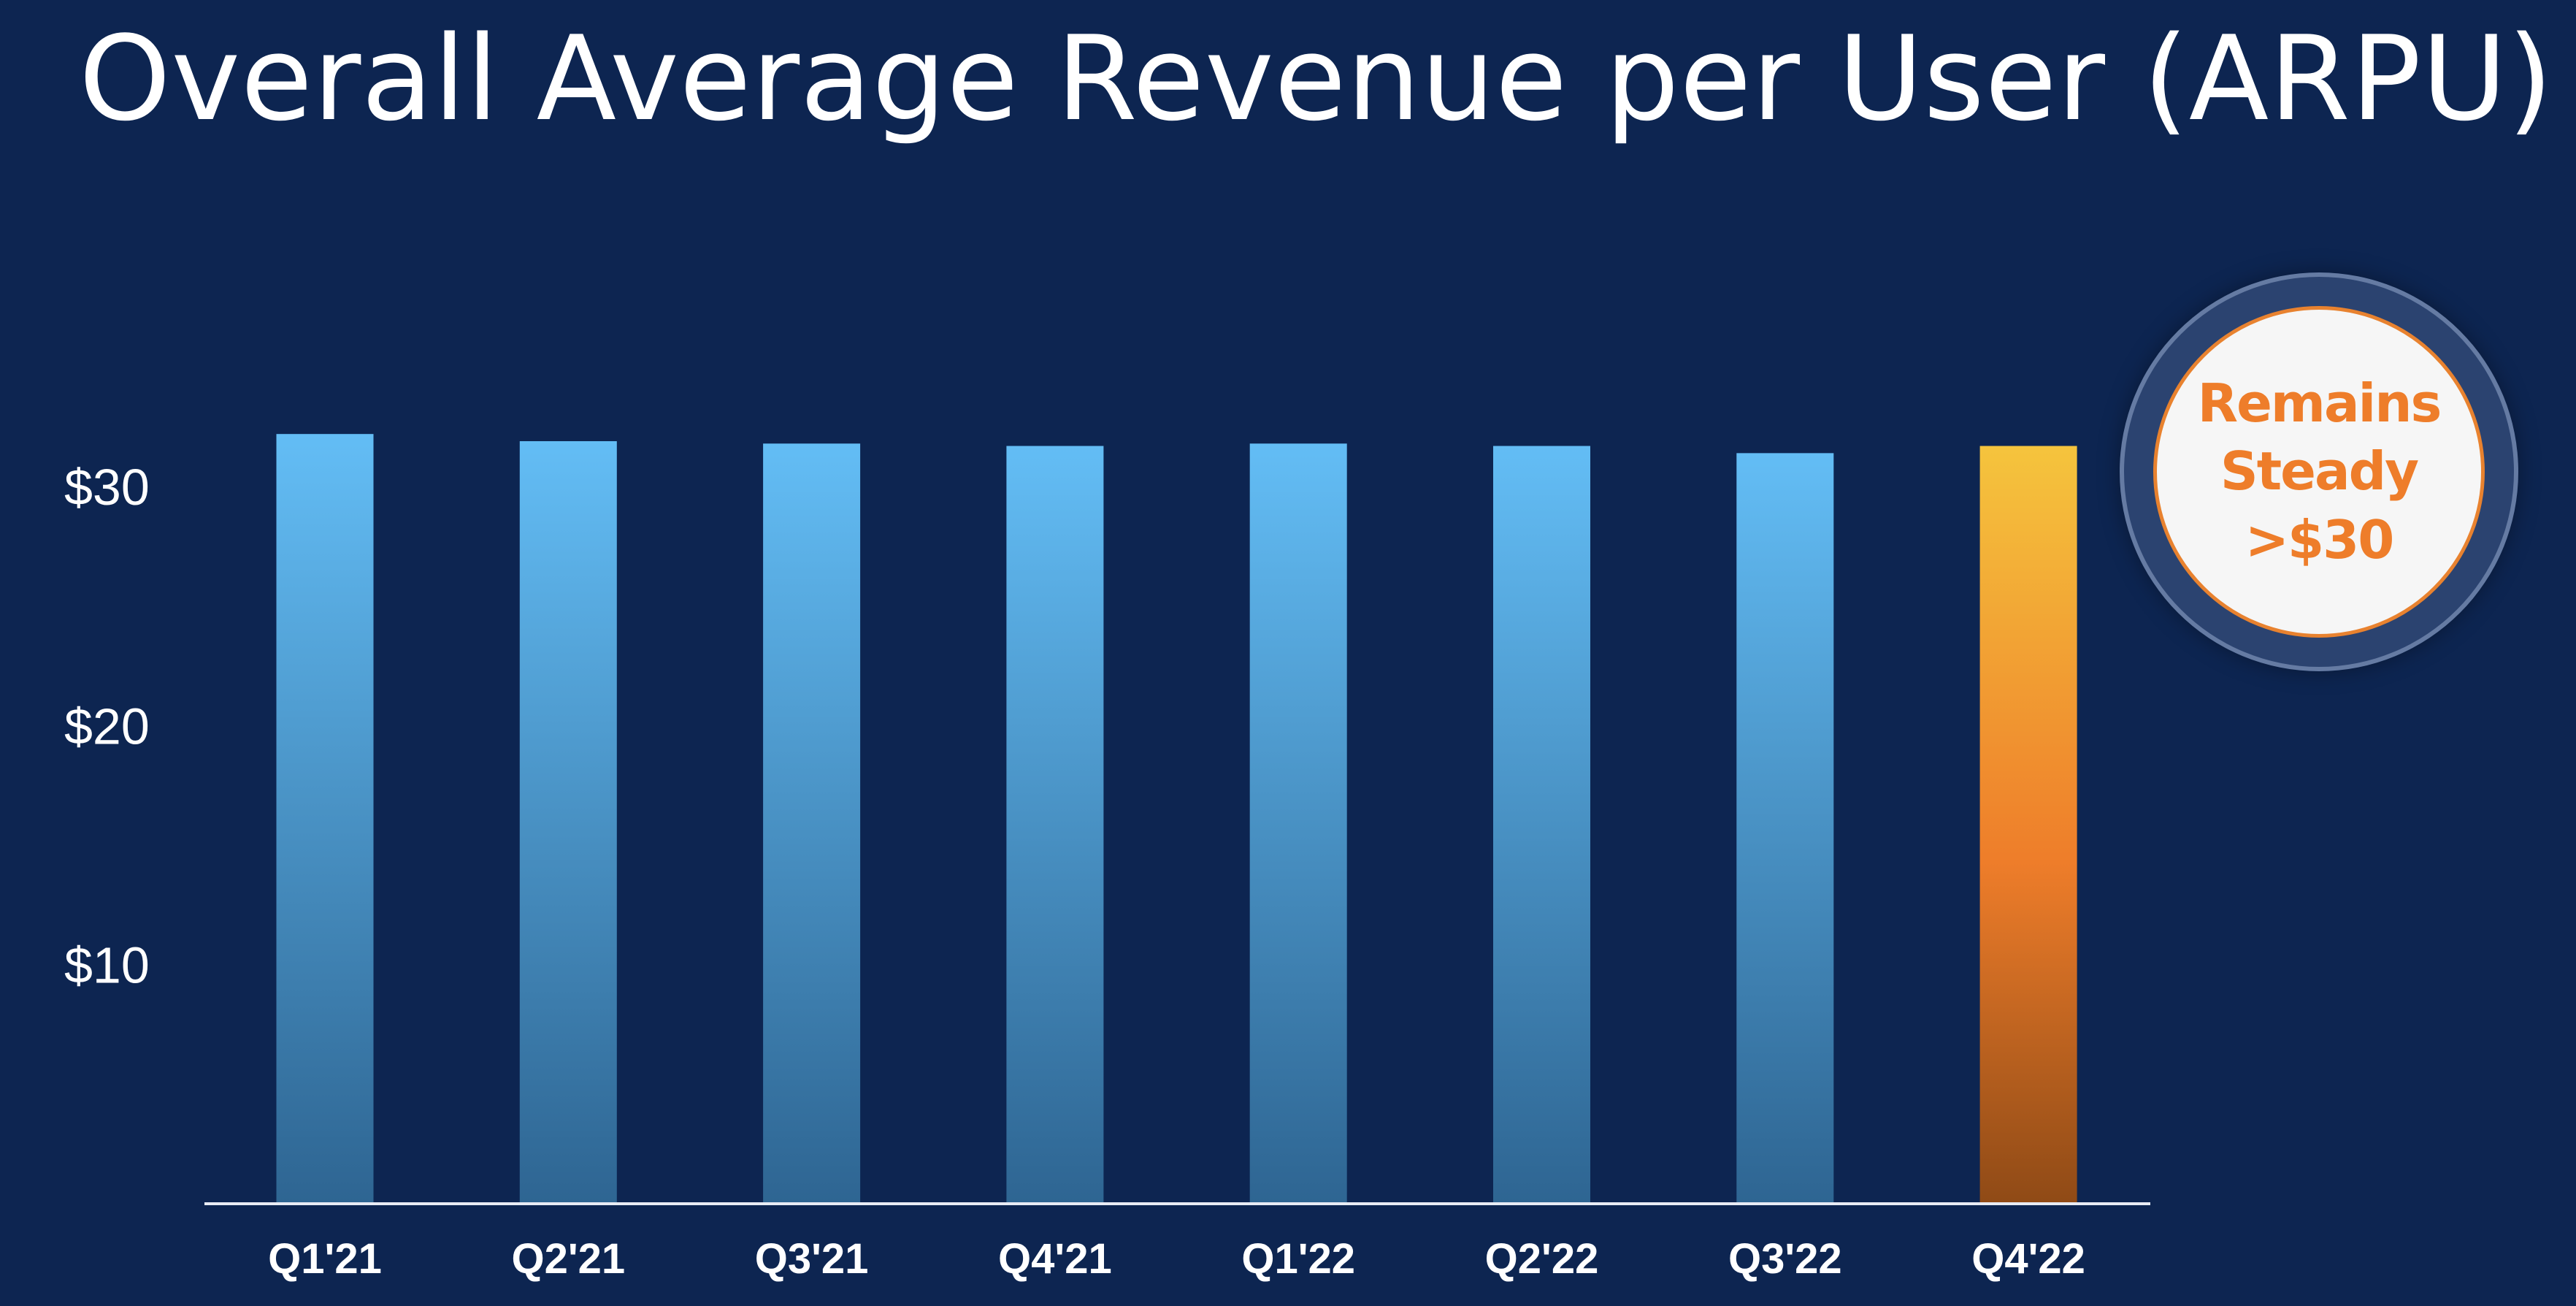 This screenshot has width=2576, height=1306. I want to click on callout-inner-circle: Remains Steady >$30, so click(2319, 472).